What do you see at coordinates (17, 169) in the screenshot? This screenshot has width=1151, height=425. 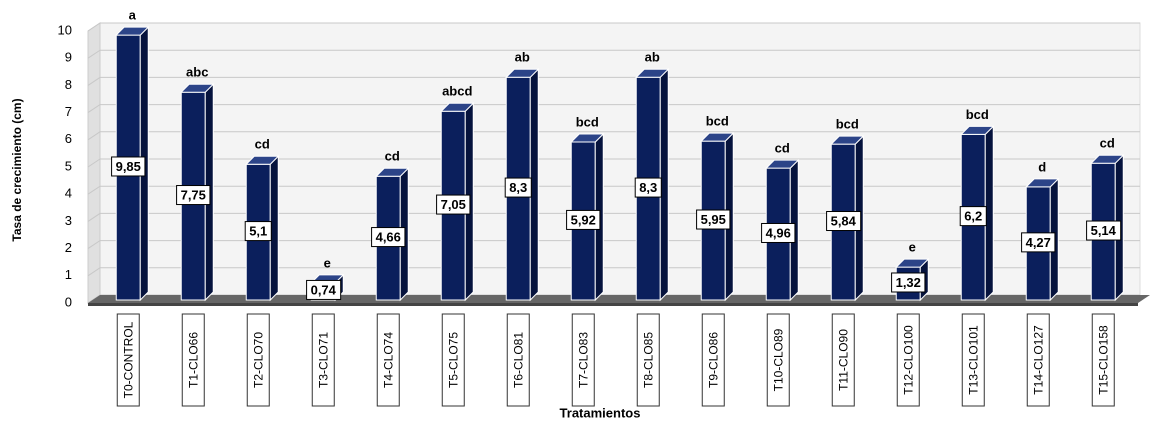 I see `y-axis-label: Tasa de crecimiento (cm)` at bounding box center [17, 169].